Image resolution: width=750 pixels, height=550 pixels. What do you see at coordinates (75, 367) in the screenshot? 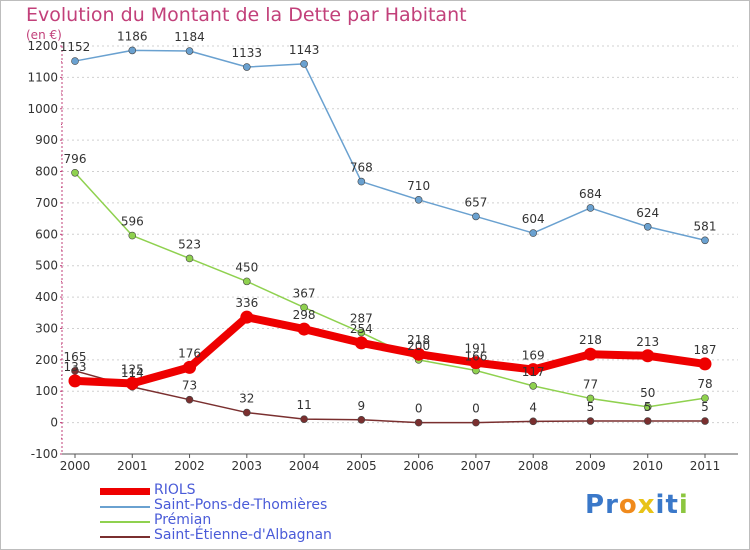
I see `data-label: 133` at bounding box center [75, 367].